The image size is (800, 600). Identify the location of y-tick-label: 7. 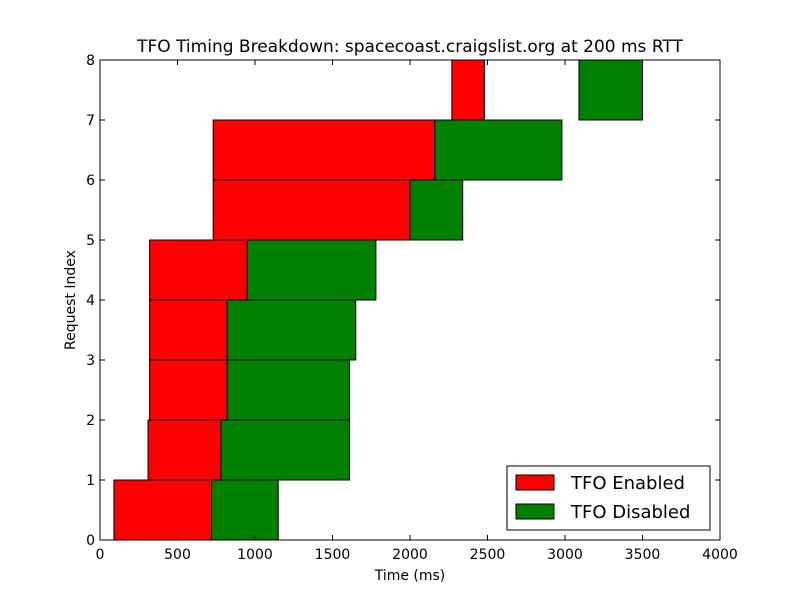
(90, 121).